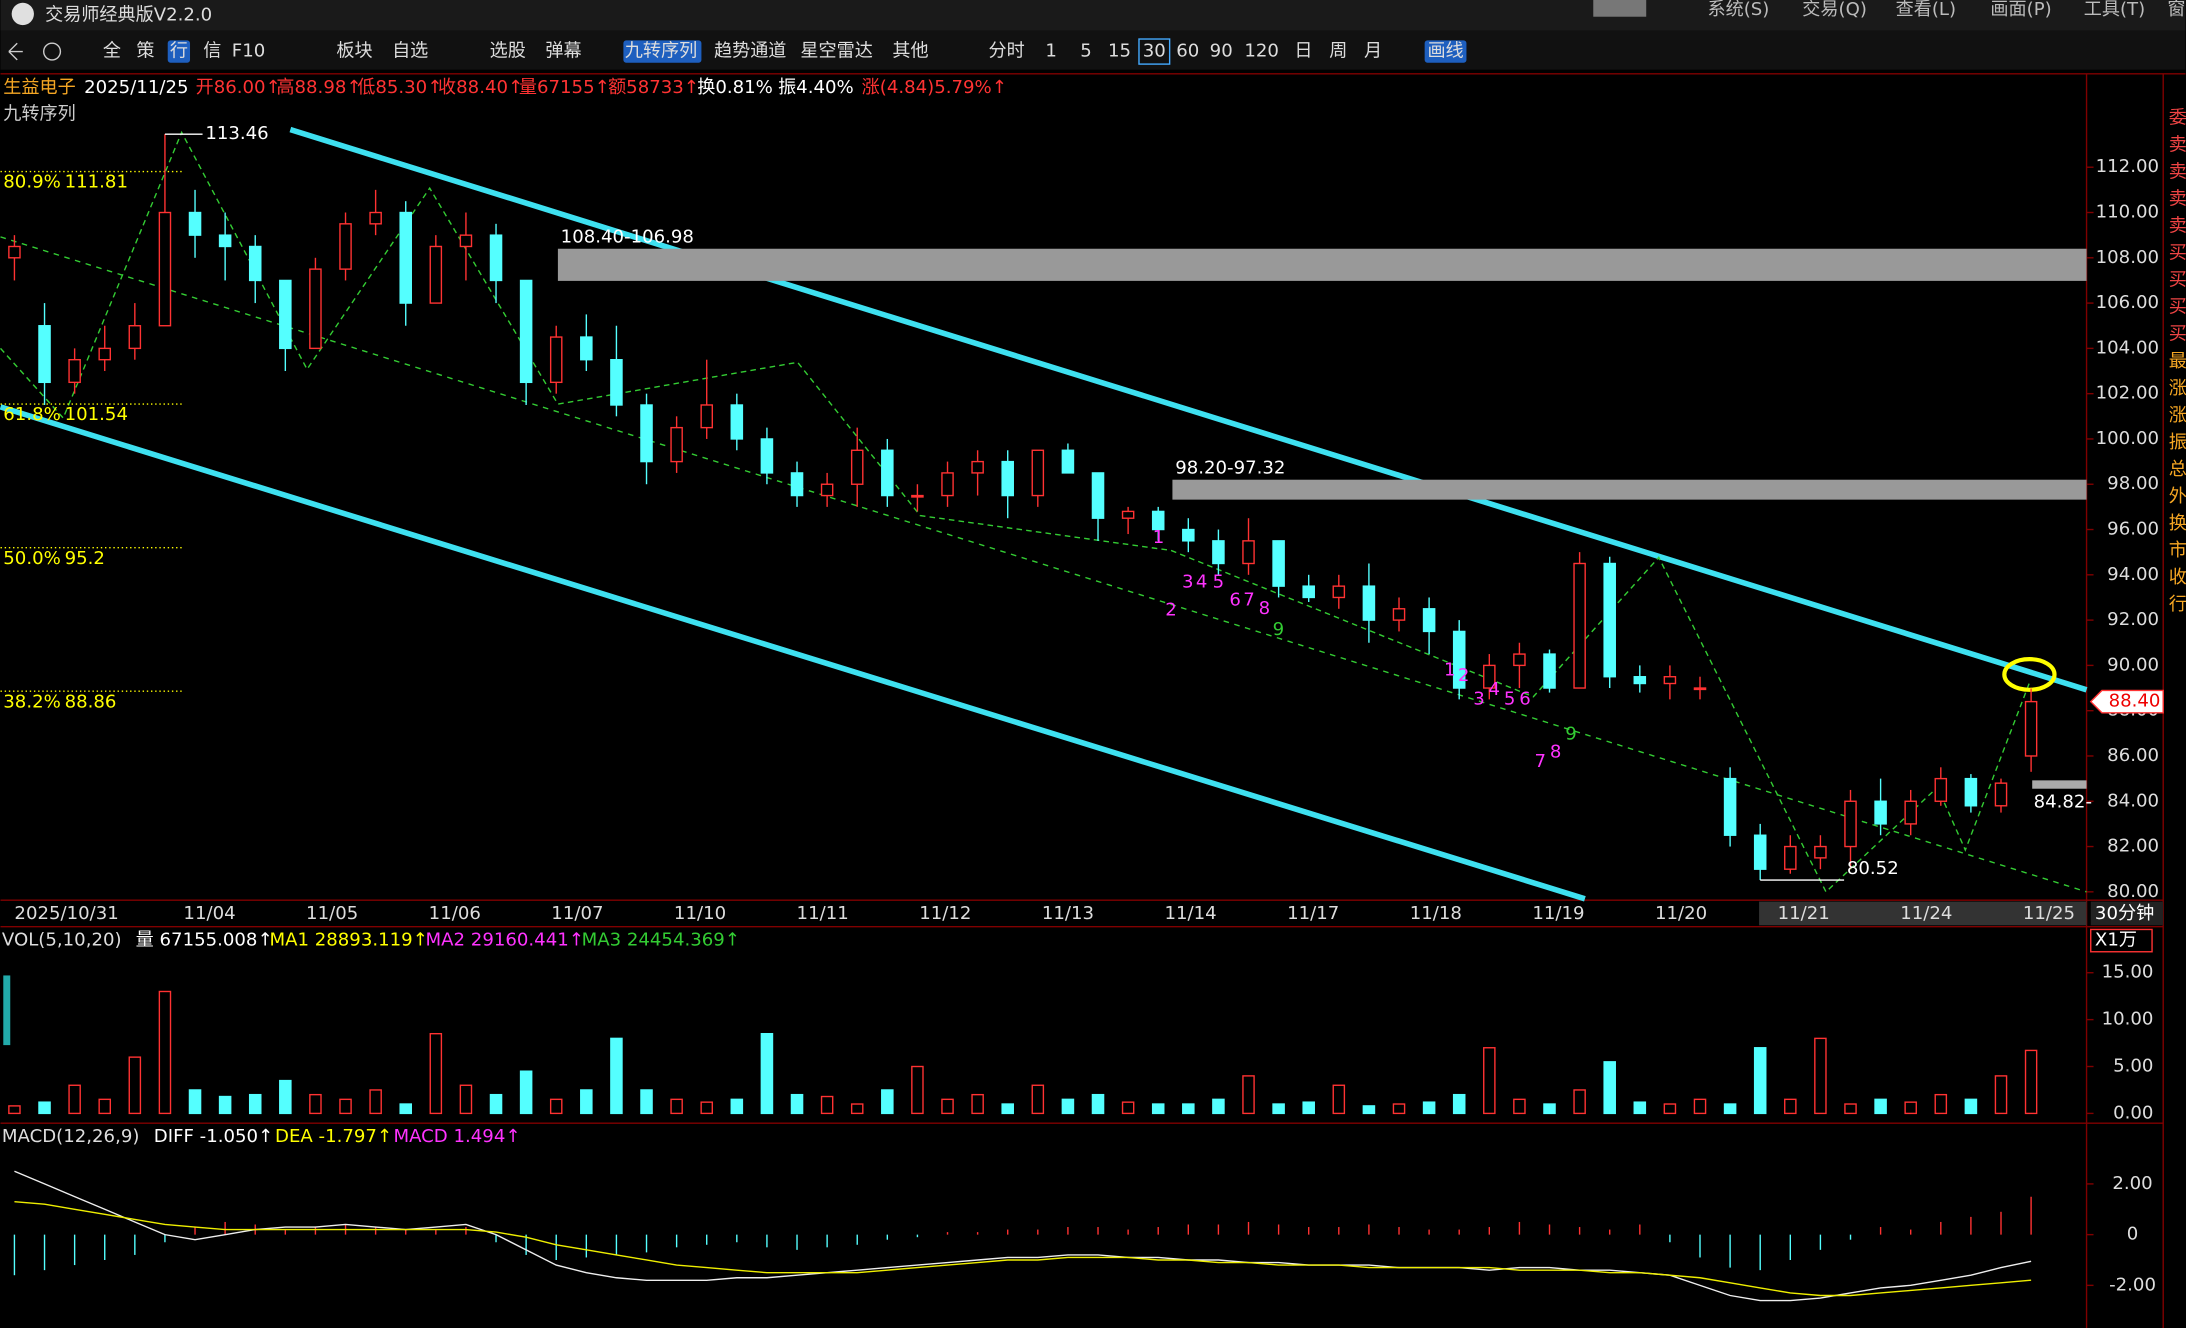 This screenshot has width=2186, height=1328. What do you see at coordinates (1450, 669) in the screenshot?
I see `nine-turn-digit: 1` at bounding box center [1450, 669].